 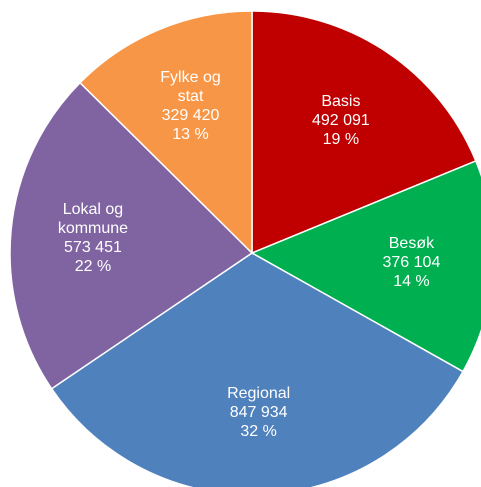 I want to click on slice-percent: 32 %, so click(x=258, y=432).